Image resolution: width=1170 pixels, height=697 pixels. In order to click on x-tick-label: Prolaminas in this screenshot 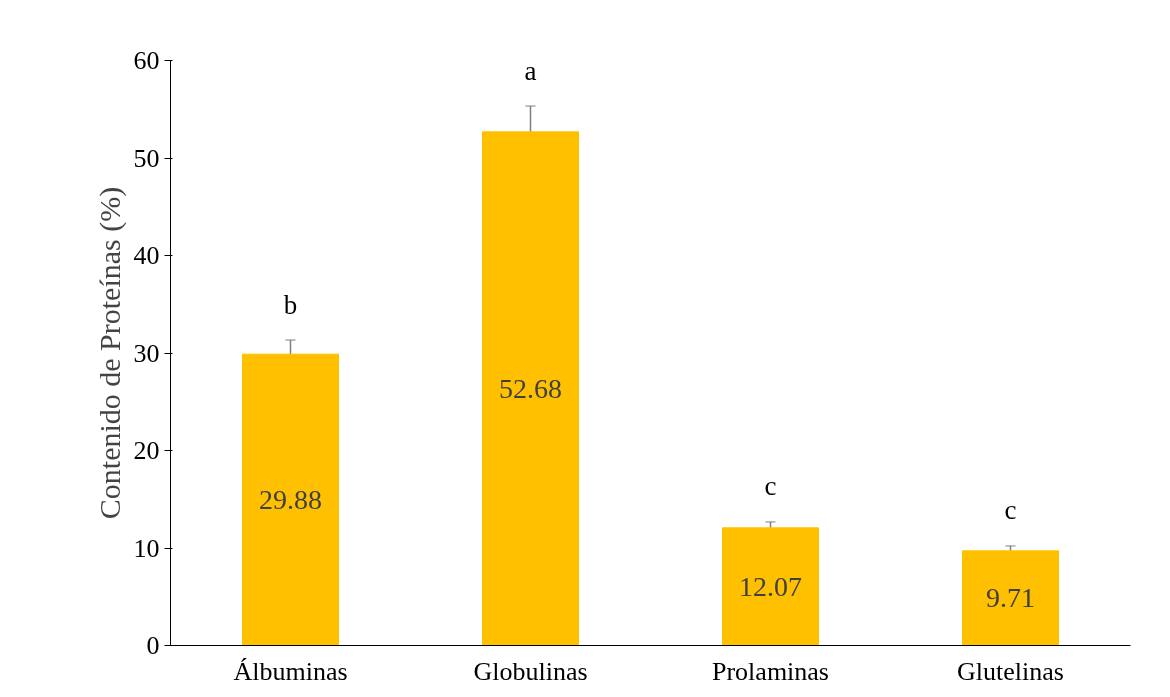, I will do `click(771, 671)`.